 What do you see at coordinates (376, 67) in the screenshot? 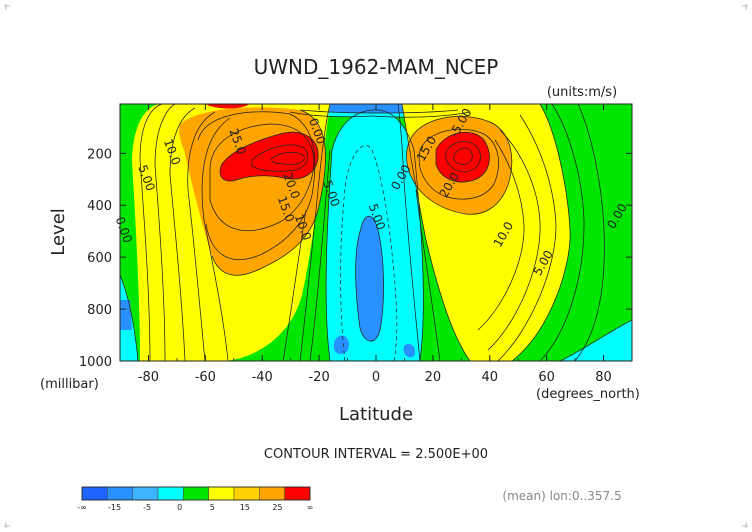
I see `chart-title: UWND_1962-MAM_NCEP` at bounding box center [376, 67].